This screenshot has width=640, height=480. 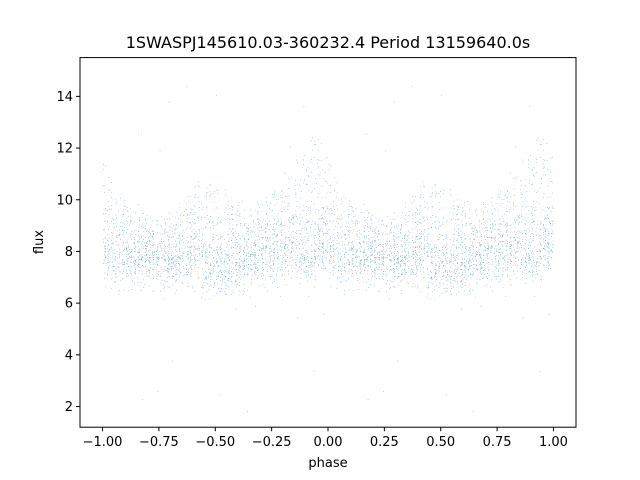 What do you see at coordinates (327, 463) in the screenshot?
I see `x-axis-label: phase` at bounding box center [327, 463].